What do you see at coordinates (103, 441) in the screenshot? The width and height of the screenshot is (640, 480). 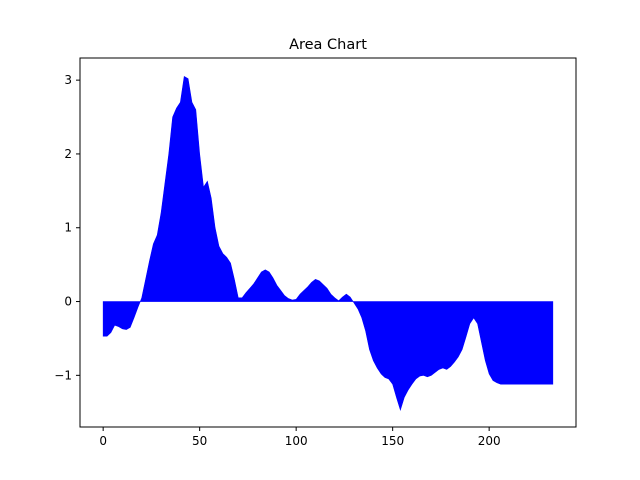 I see `x-tick-label: 0` at bounding box center [103, 441].